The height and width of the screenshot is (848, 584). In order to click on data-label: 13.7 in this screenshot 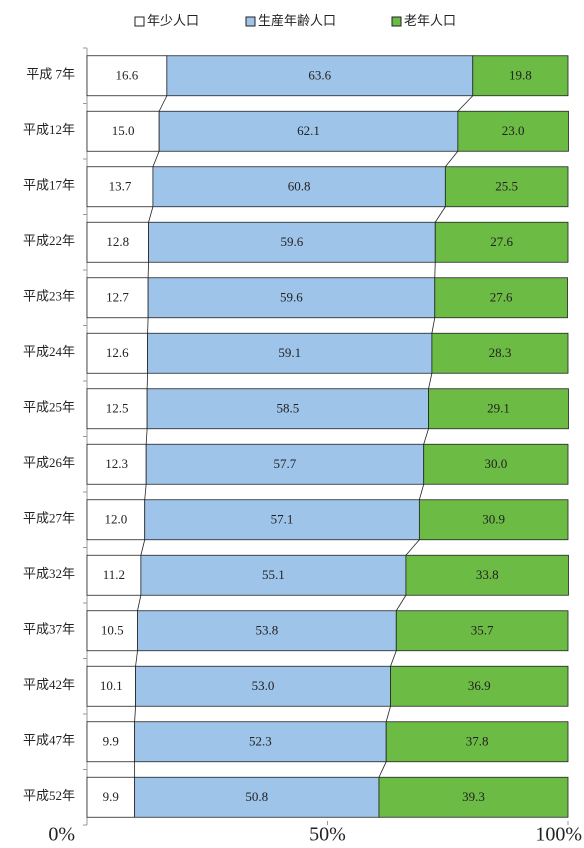, I will do `click(120, 186)`.